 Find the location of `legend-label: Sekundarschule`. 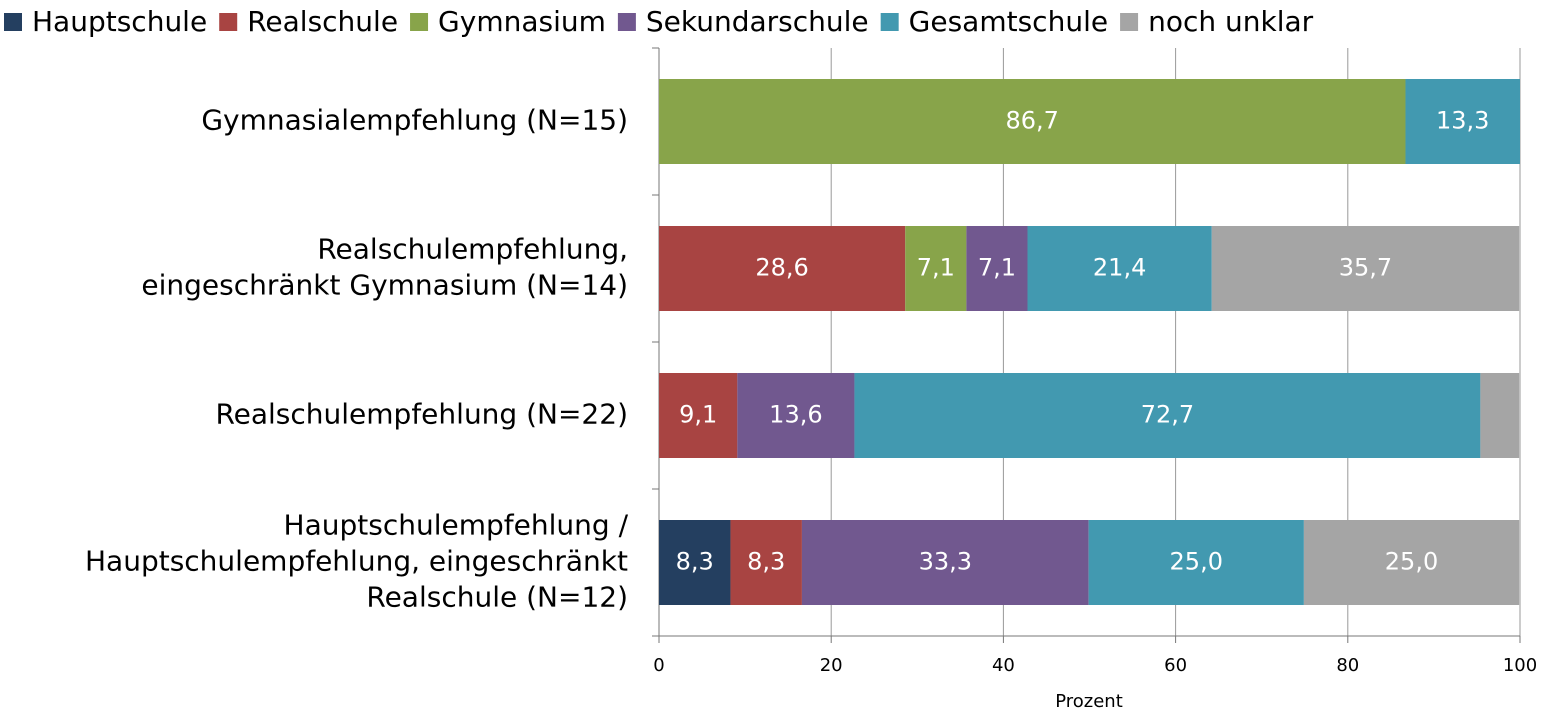

legend-label: Sekundarschule is located at coordinates (757, 21).